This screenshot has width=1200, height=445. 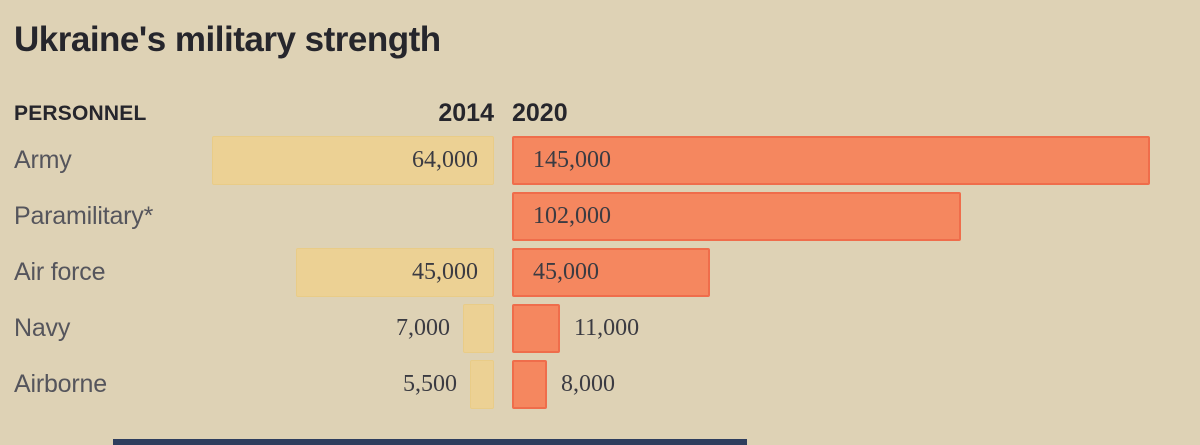 I want to click on chart-title: Ukraine's military strength, so click(x=227, y=39).